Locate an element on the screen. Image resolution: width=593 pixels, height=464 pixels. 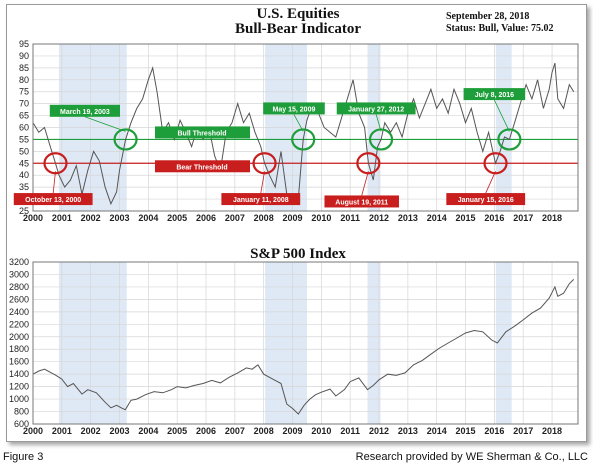
threshold-label-0: Bull Threshold is located at coordinates (201, 133).